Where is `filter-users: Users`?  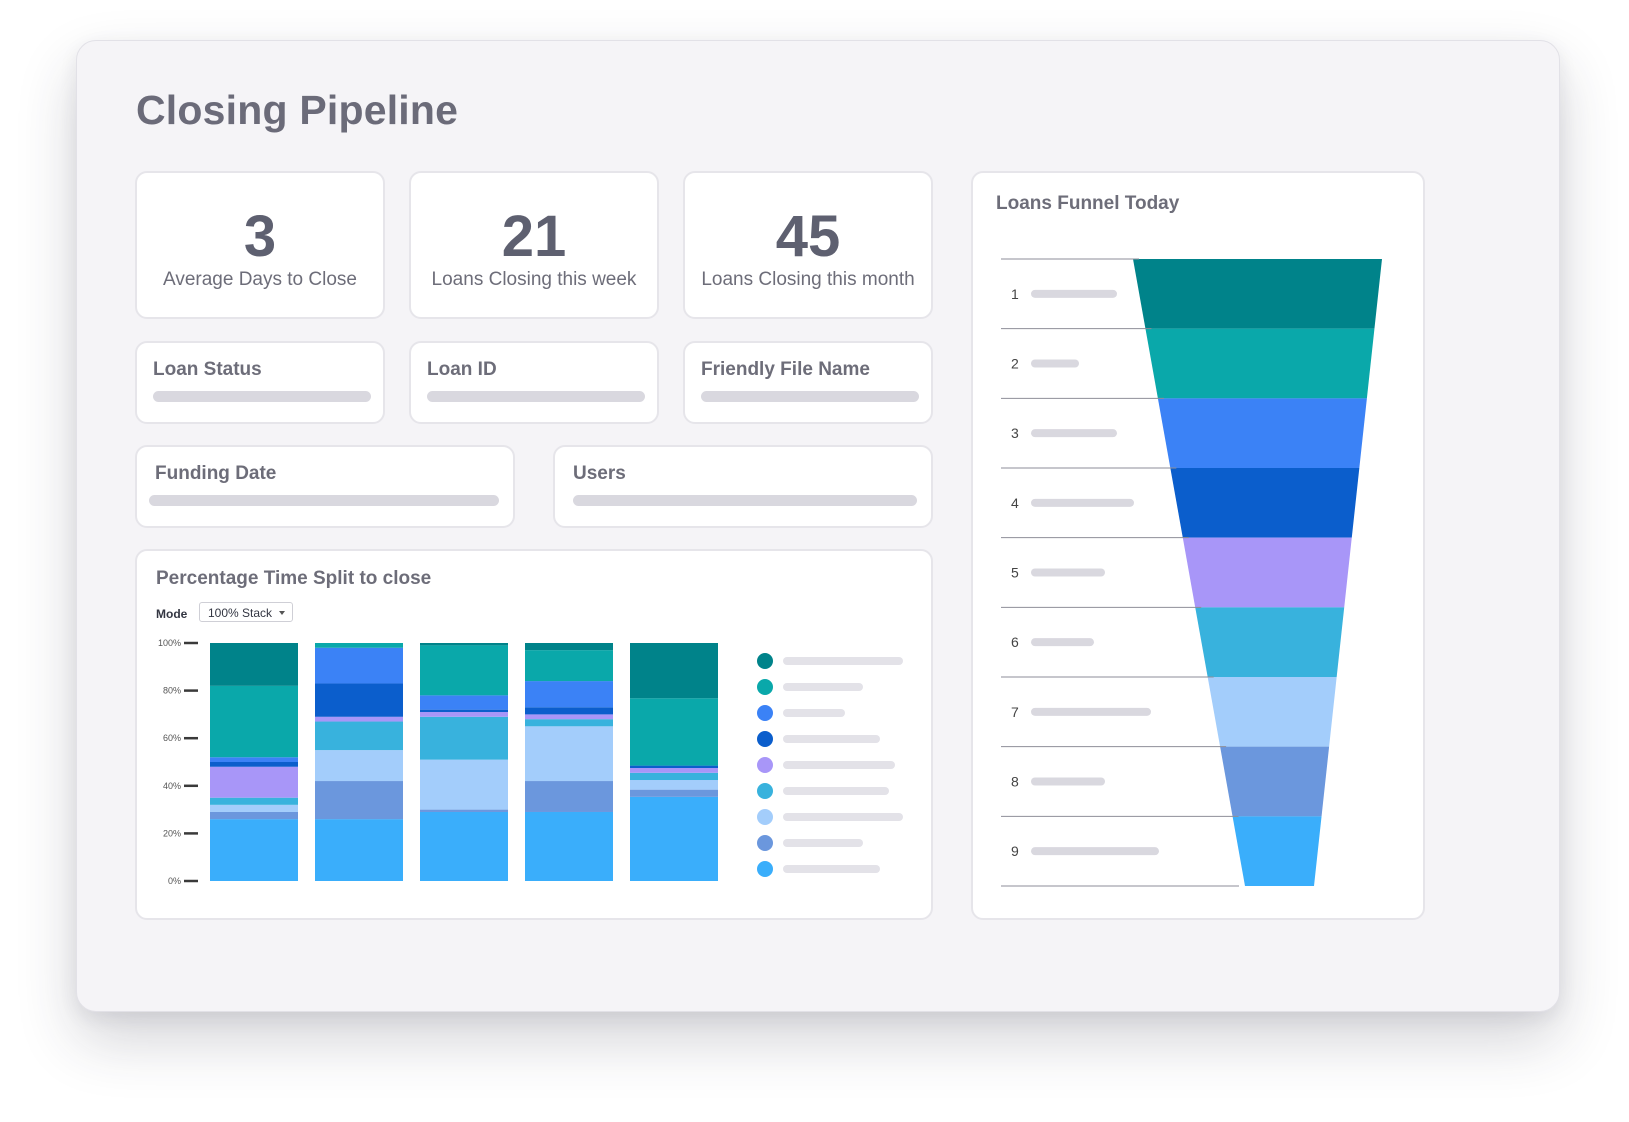 filter-users: Users is located at coordinates (743, 486).